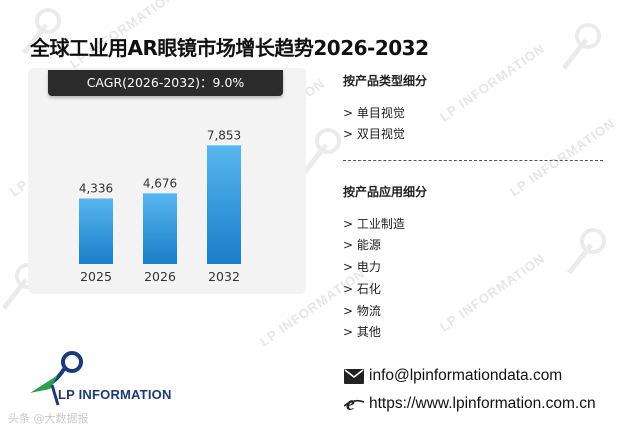 The image size is (630, 431). What do you see at coordinates (229, 48) in the screenshot?
I see `page-title: 全球工业用AR眼镜市场增长趋势2026-2032` at bounding box center [229, 48].